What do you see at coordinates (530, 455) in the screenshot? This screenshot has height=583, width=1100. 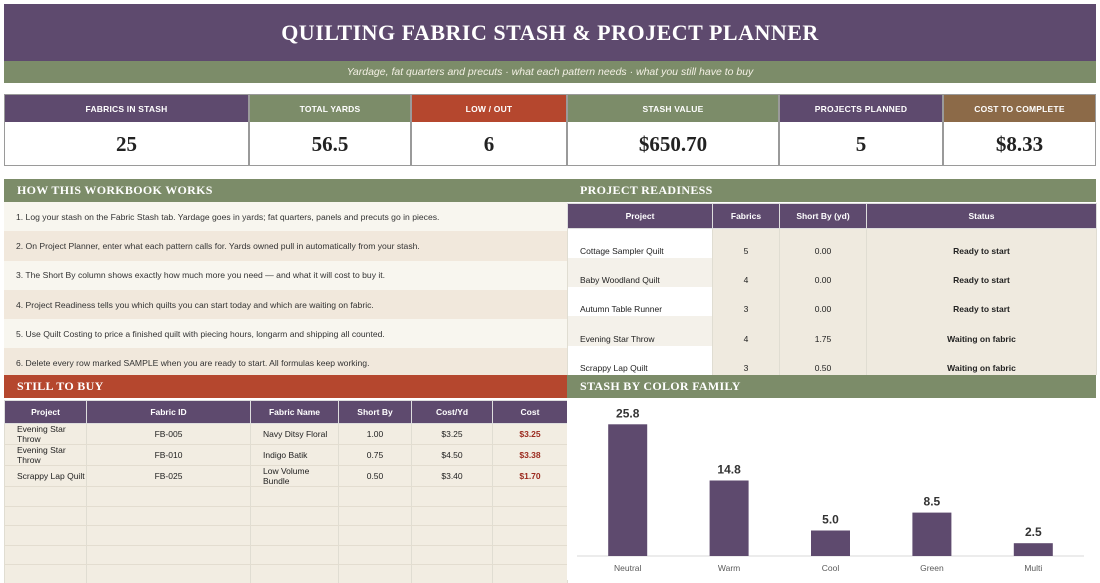 I see `cost-cell: $3.38` at bounding box center [530, 455].